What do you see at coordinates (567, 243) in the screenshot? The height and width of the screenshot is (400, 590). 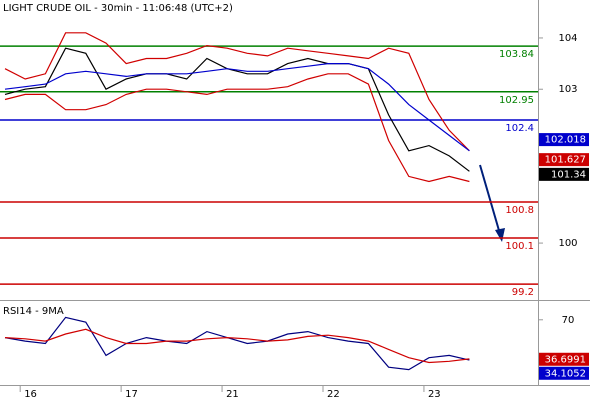 I see `y-tick-label: 100` at bounding box center [567, 243].